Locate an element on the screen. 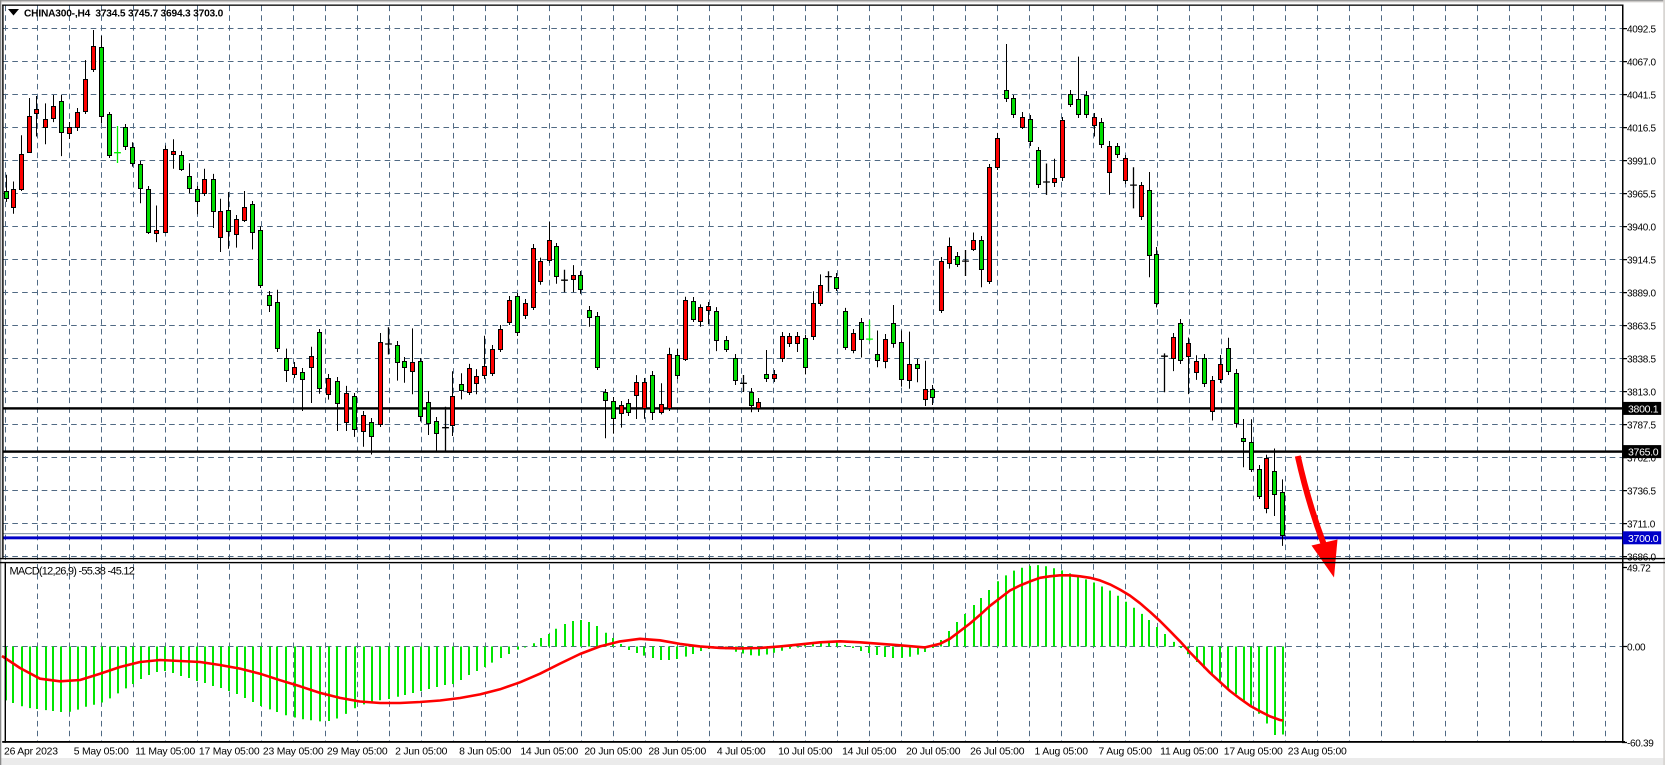 Image resolution: width=1665 pixels, height=765 pixels. svg-text: 20 Jun 05:00 is located at coordinates (613, 752).